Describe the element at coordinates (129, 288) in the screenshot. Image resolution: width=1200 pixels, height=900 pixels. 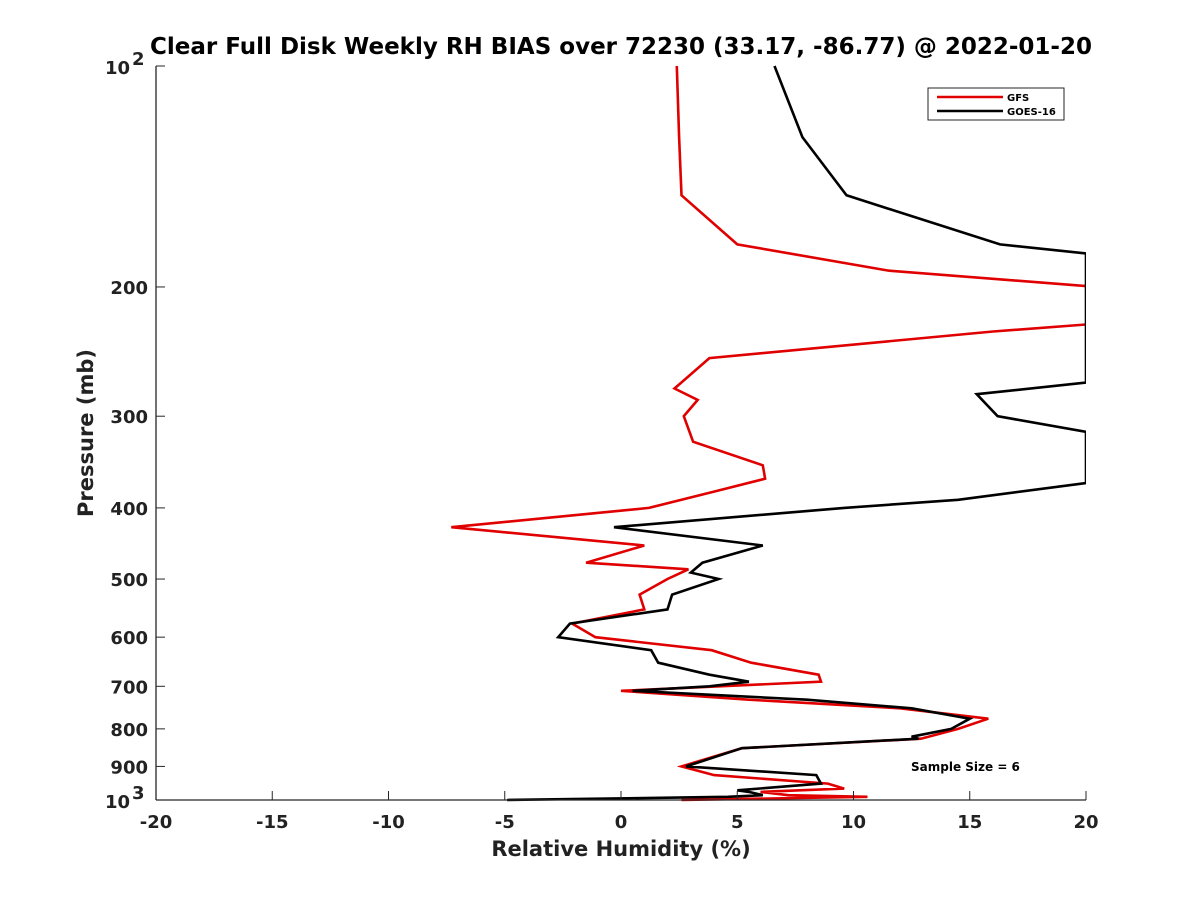
I see `y-tick-label: 200` at that location.